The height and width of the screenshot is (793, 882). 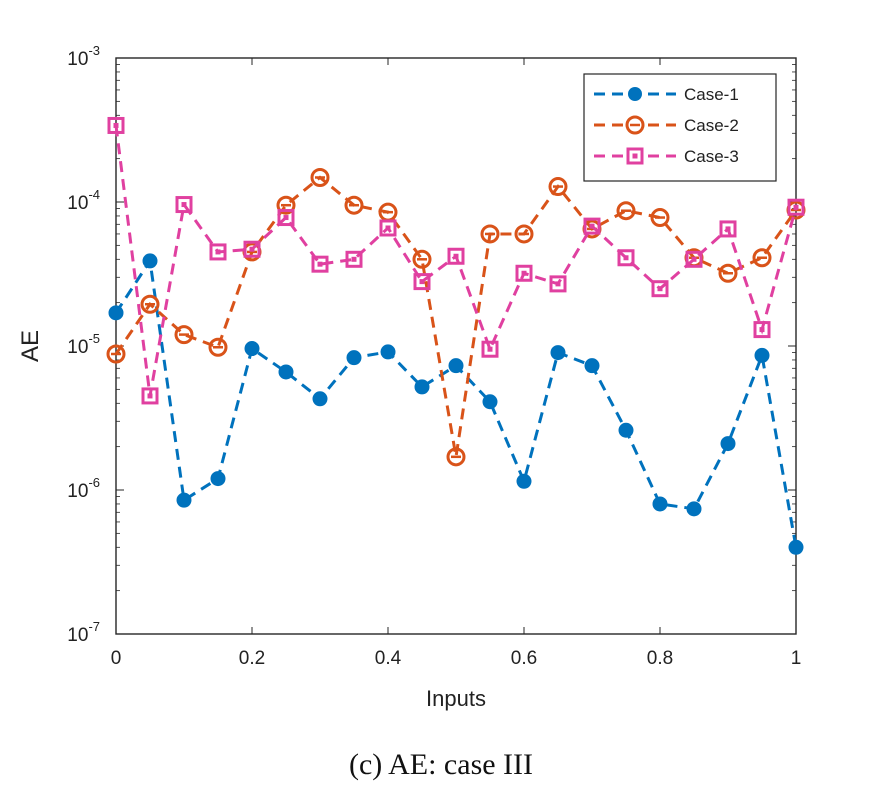 What do you see at coordinates (441, 764) in the screenshot?
I see `figure-caption: (c) AE: case III` at bounding box center [441, 764].